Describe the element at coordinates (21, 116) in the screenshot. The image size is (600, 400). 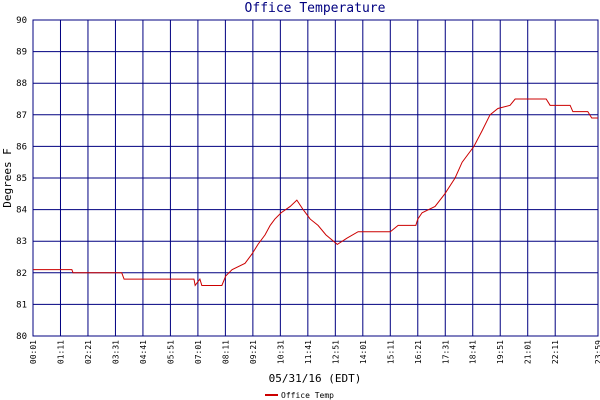
I see `y-tick-label: 87` at that location.